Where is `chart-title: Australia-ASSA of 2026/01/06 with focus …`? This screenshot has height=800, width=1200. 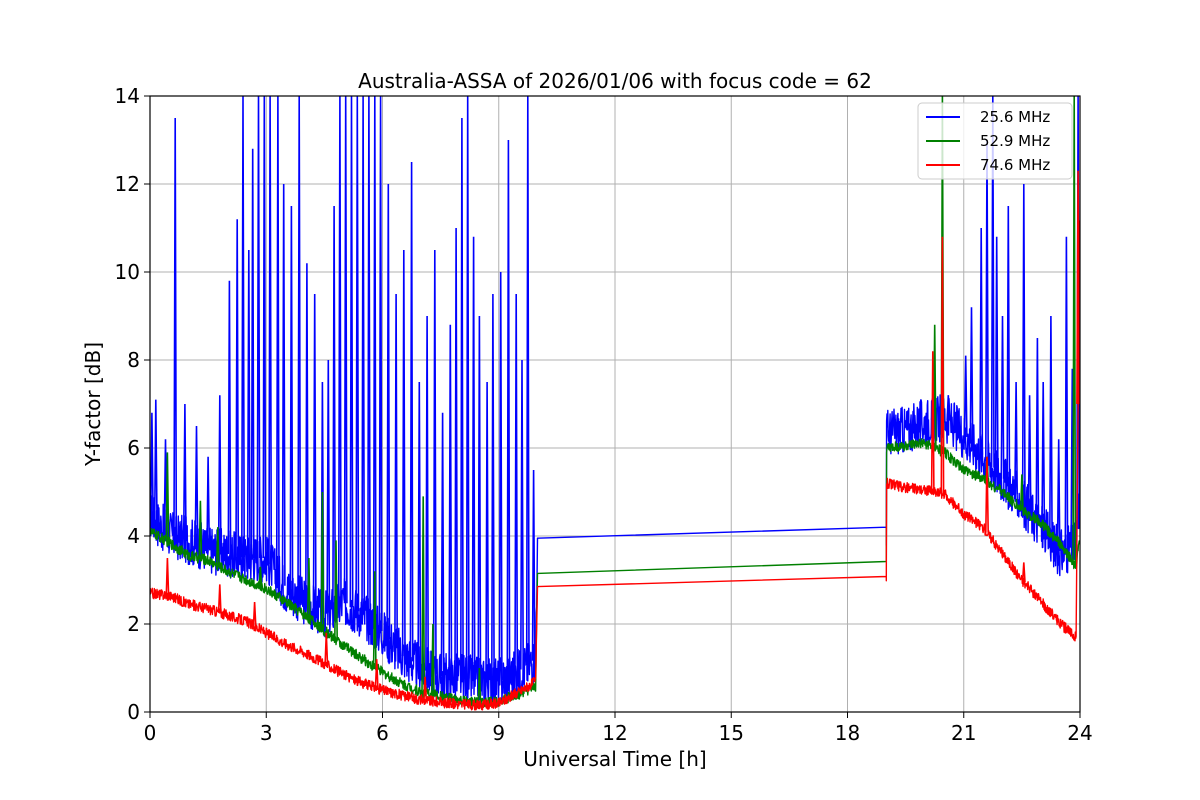
chart-title: Australia-ASSA of 2026/01/06 with focus … is located at coordinates (615, 81).